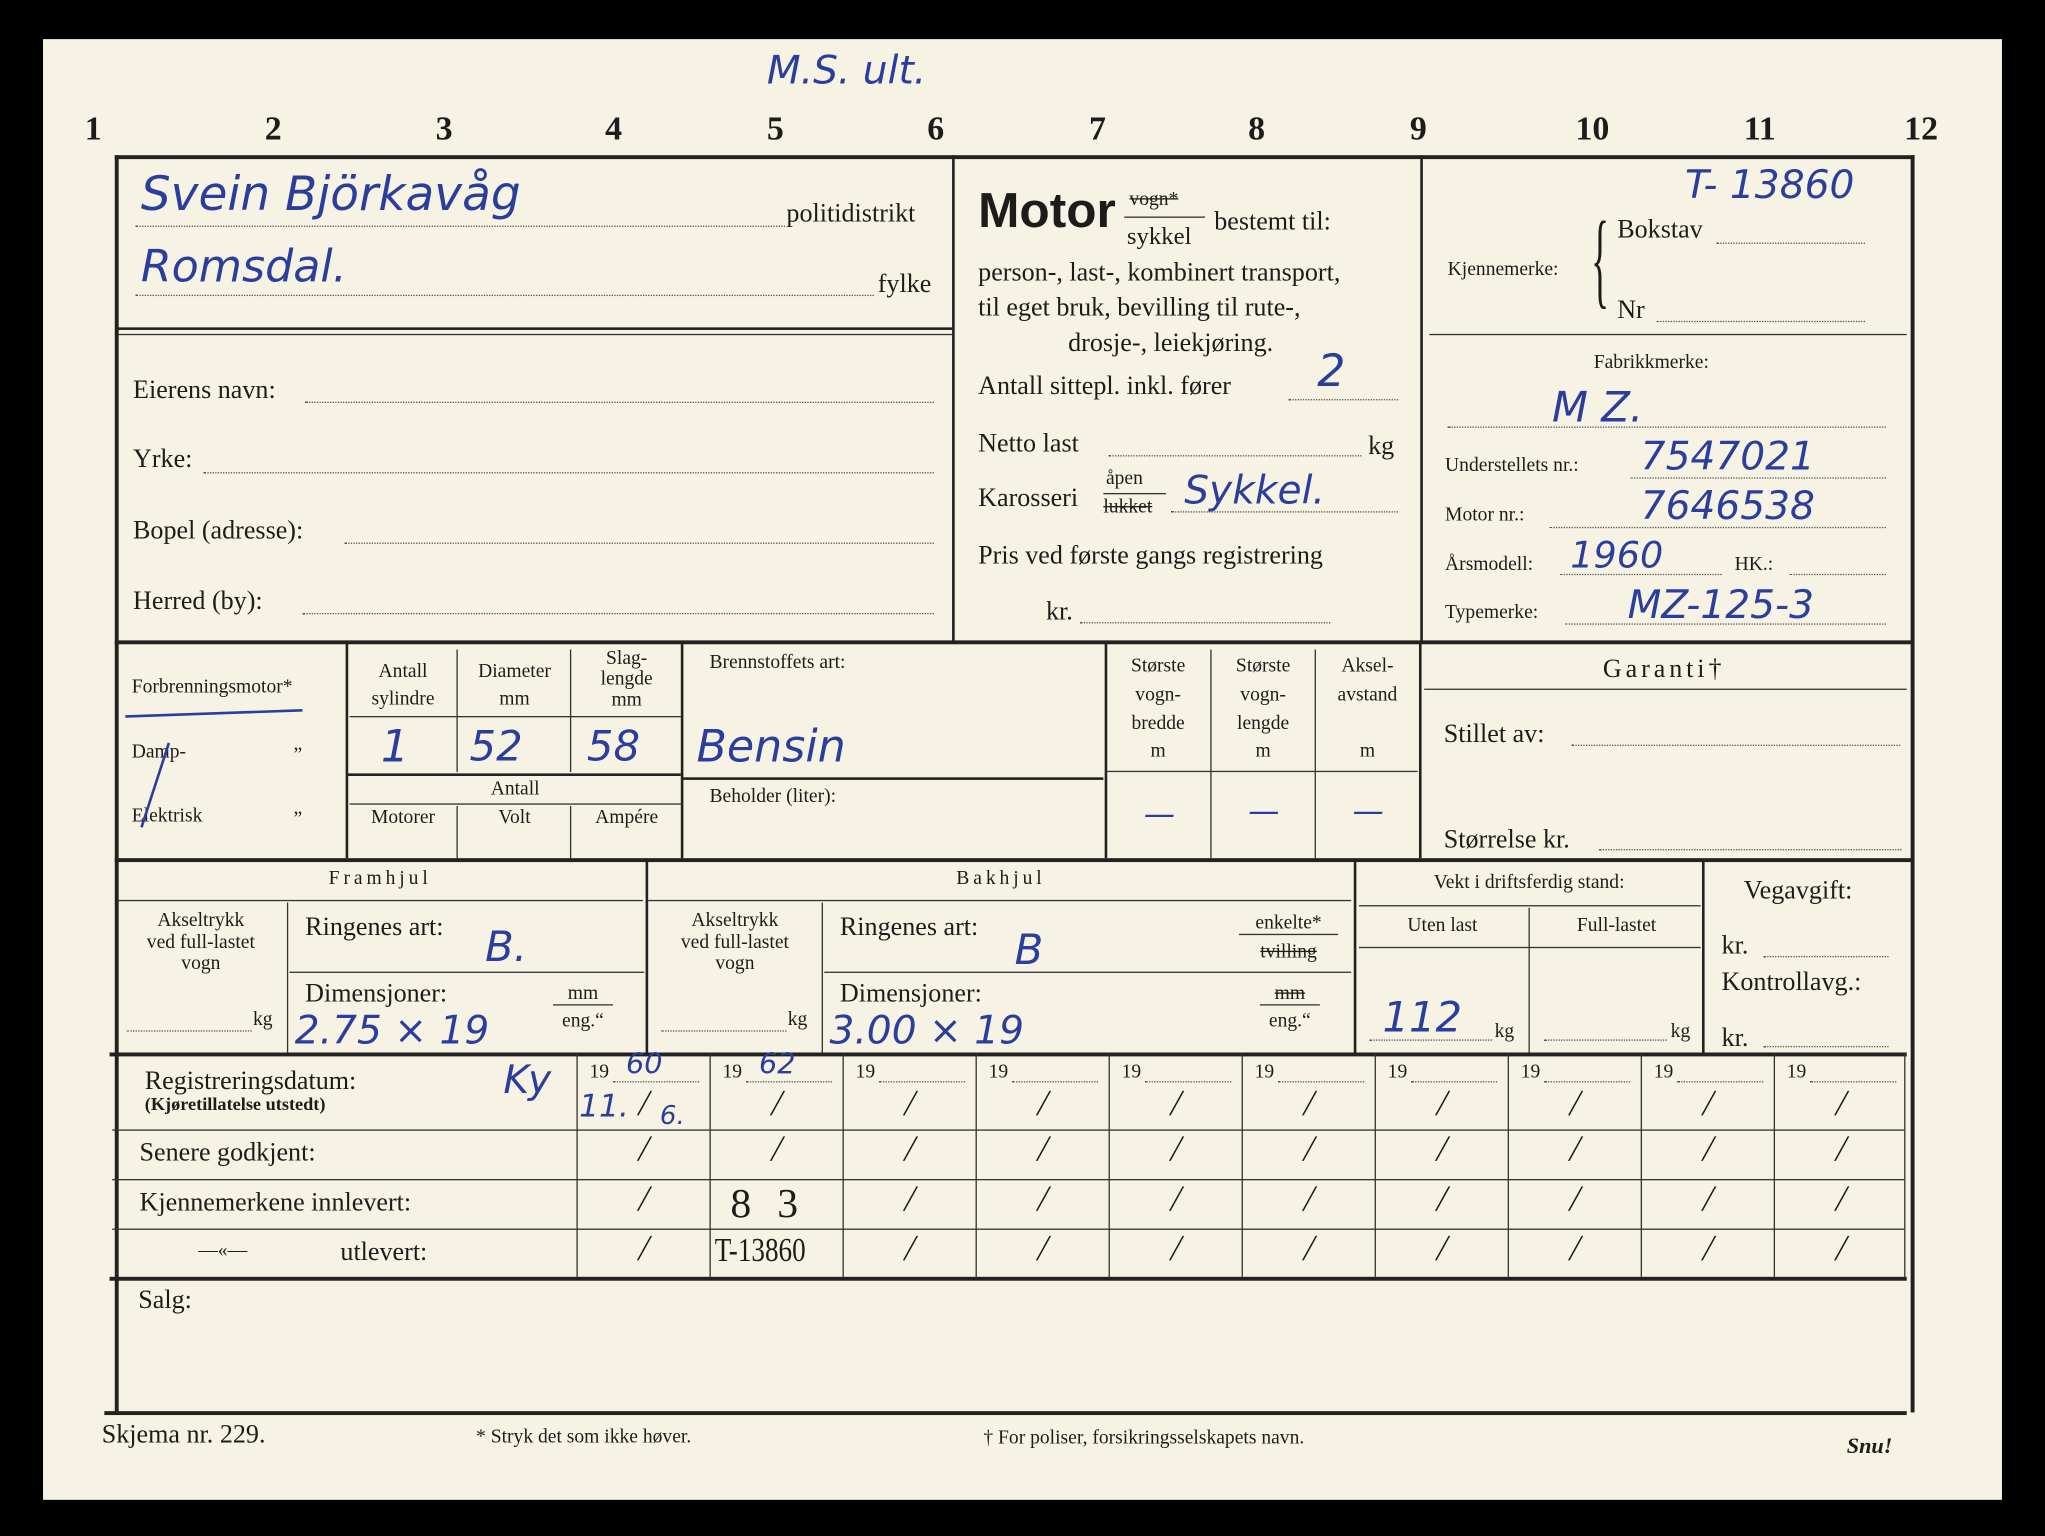 The image size is (2045, 1536). What do you see at coordinates (568, 473) in the screenshot?
I see `occupation-field` at bounding box center [568, 473].